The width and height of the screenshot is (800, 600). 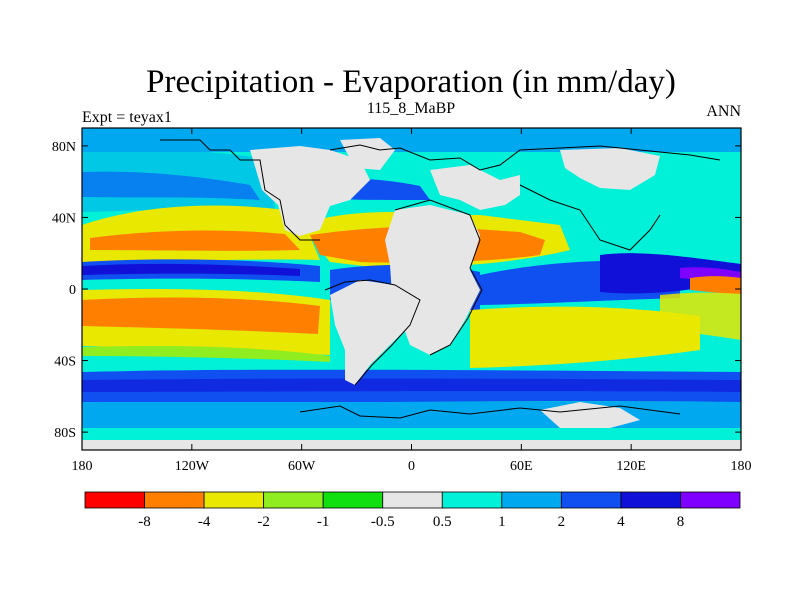 What do you see at coordinates (310, 191) in the screenshot?
I see `land-north-america` at bounding box center [310, 191].